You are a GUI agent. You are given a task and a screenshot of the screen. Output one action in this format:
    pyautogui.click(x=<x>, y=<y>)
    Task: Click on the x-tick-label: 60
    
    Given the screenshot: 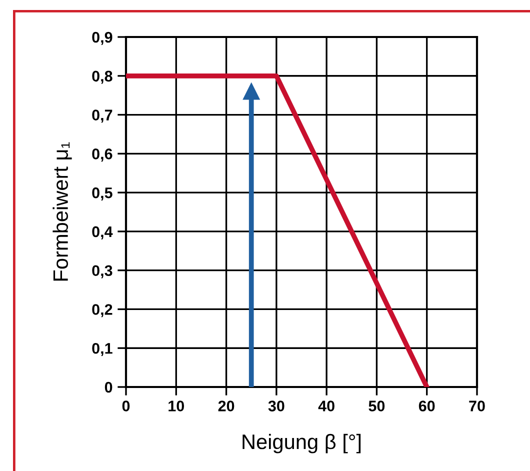 What is the action you would take?
    pyautogui.click(x=426, y=406)
    